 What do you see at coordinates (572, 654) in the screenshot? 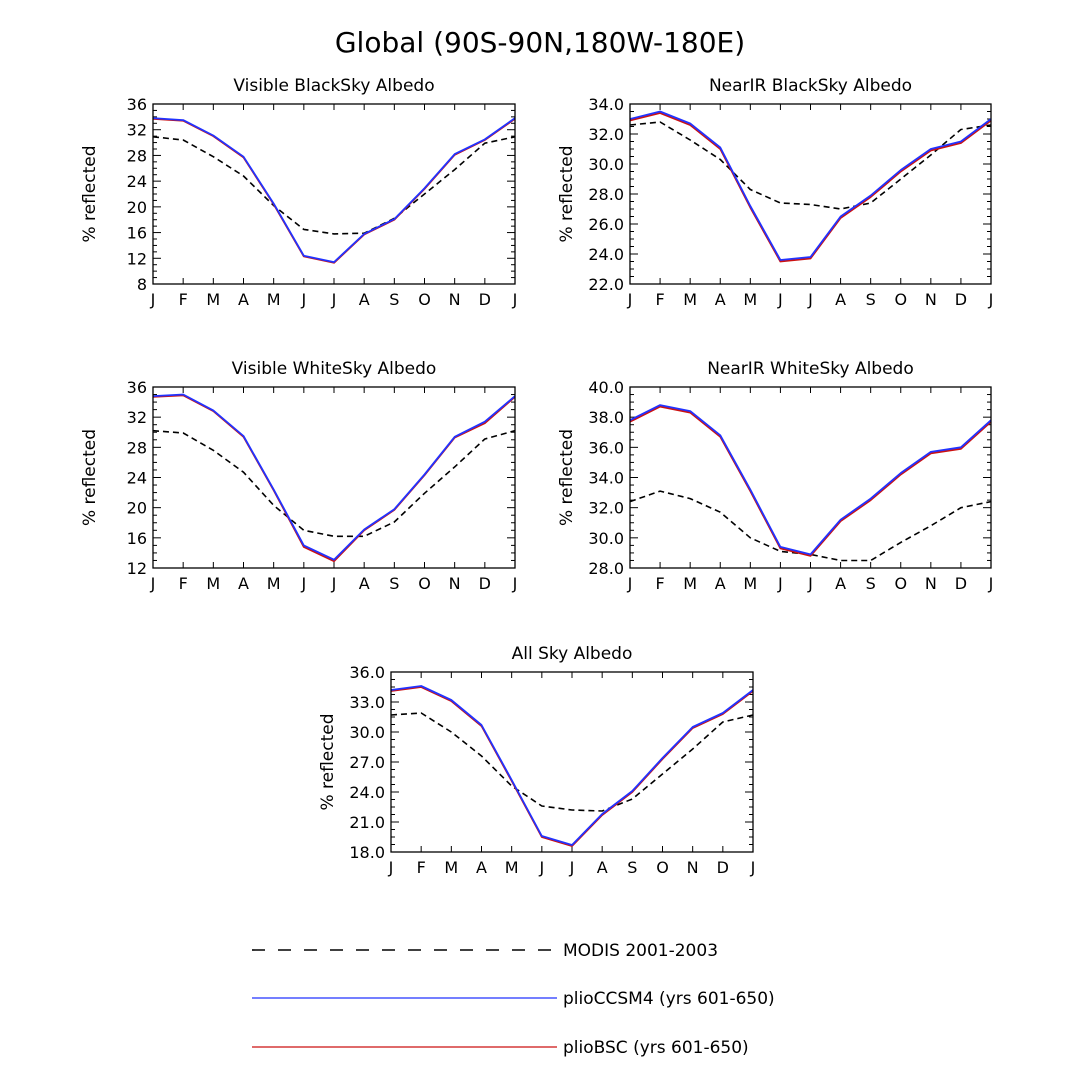
I see `panel-title: All Sky Albedo` at bounding box center [572, 654].